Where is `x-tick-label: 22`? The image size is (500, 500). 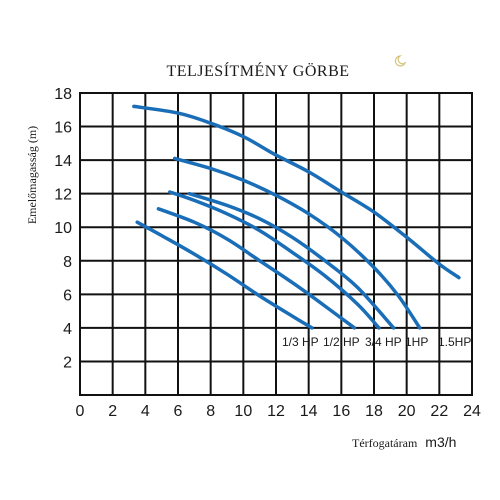
x-tick-label: 22 is located at coordinates (439, 411).